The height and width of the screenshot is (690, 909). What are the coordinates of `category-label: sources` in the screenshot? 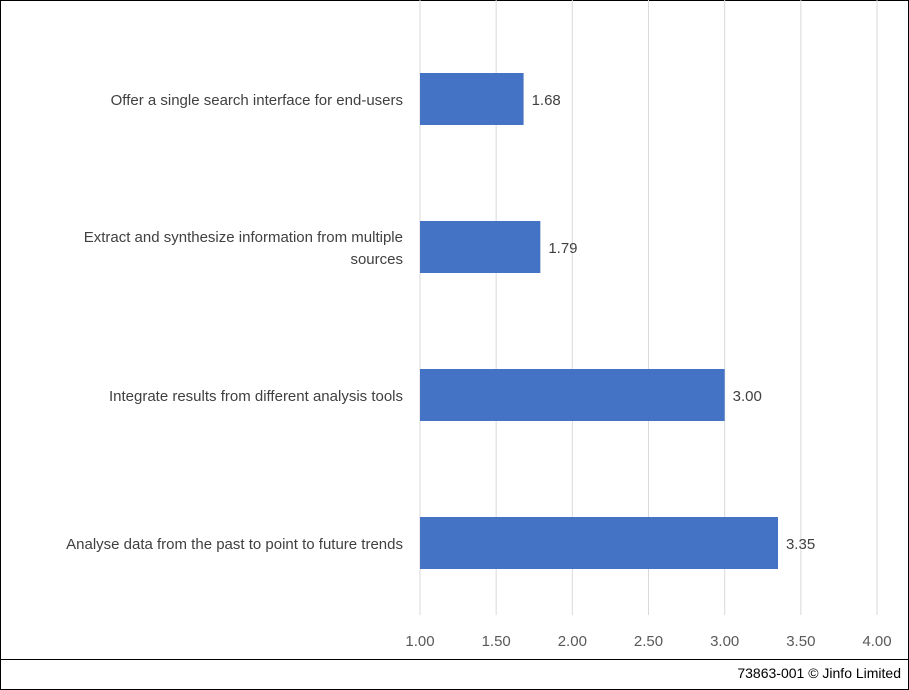 It's located at (376, 259).